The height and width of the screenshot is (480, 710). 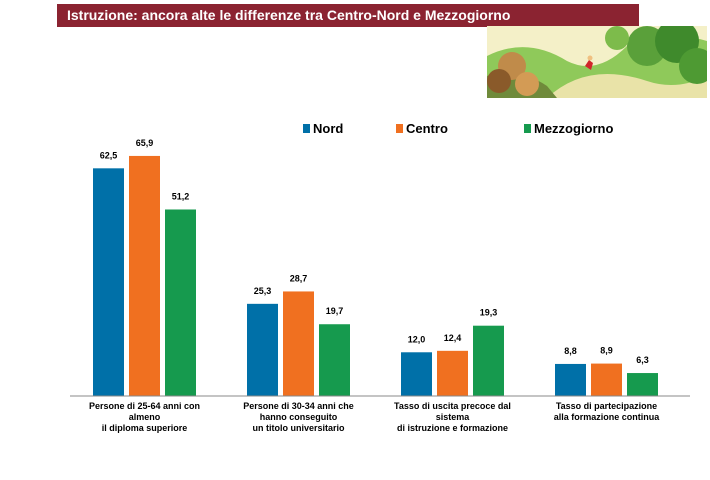 What do you see at coordinates (606, 406) in the screenshot?
I see `category-label-4: Tasso di partecipazione` at bounding box center [606, 406].